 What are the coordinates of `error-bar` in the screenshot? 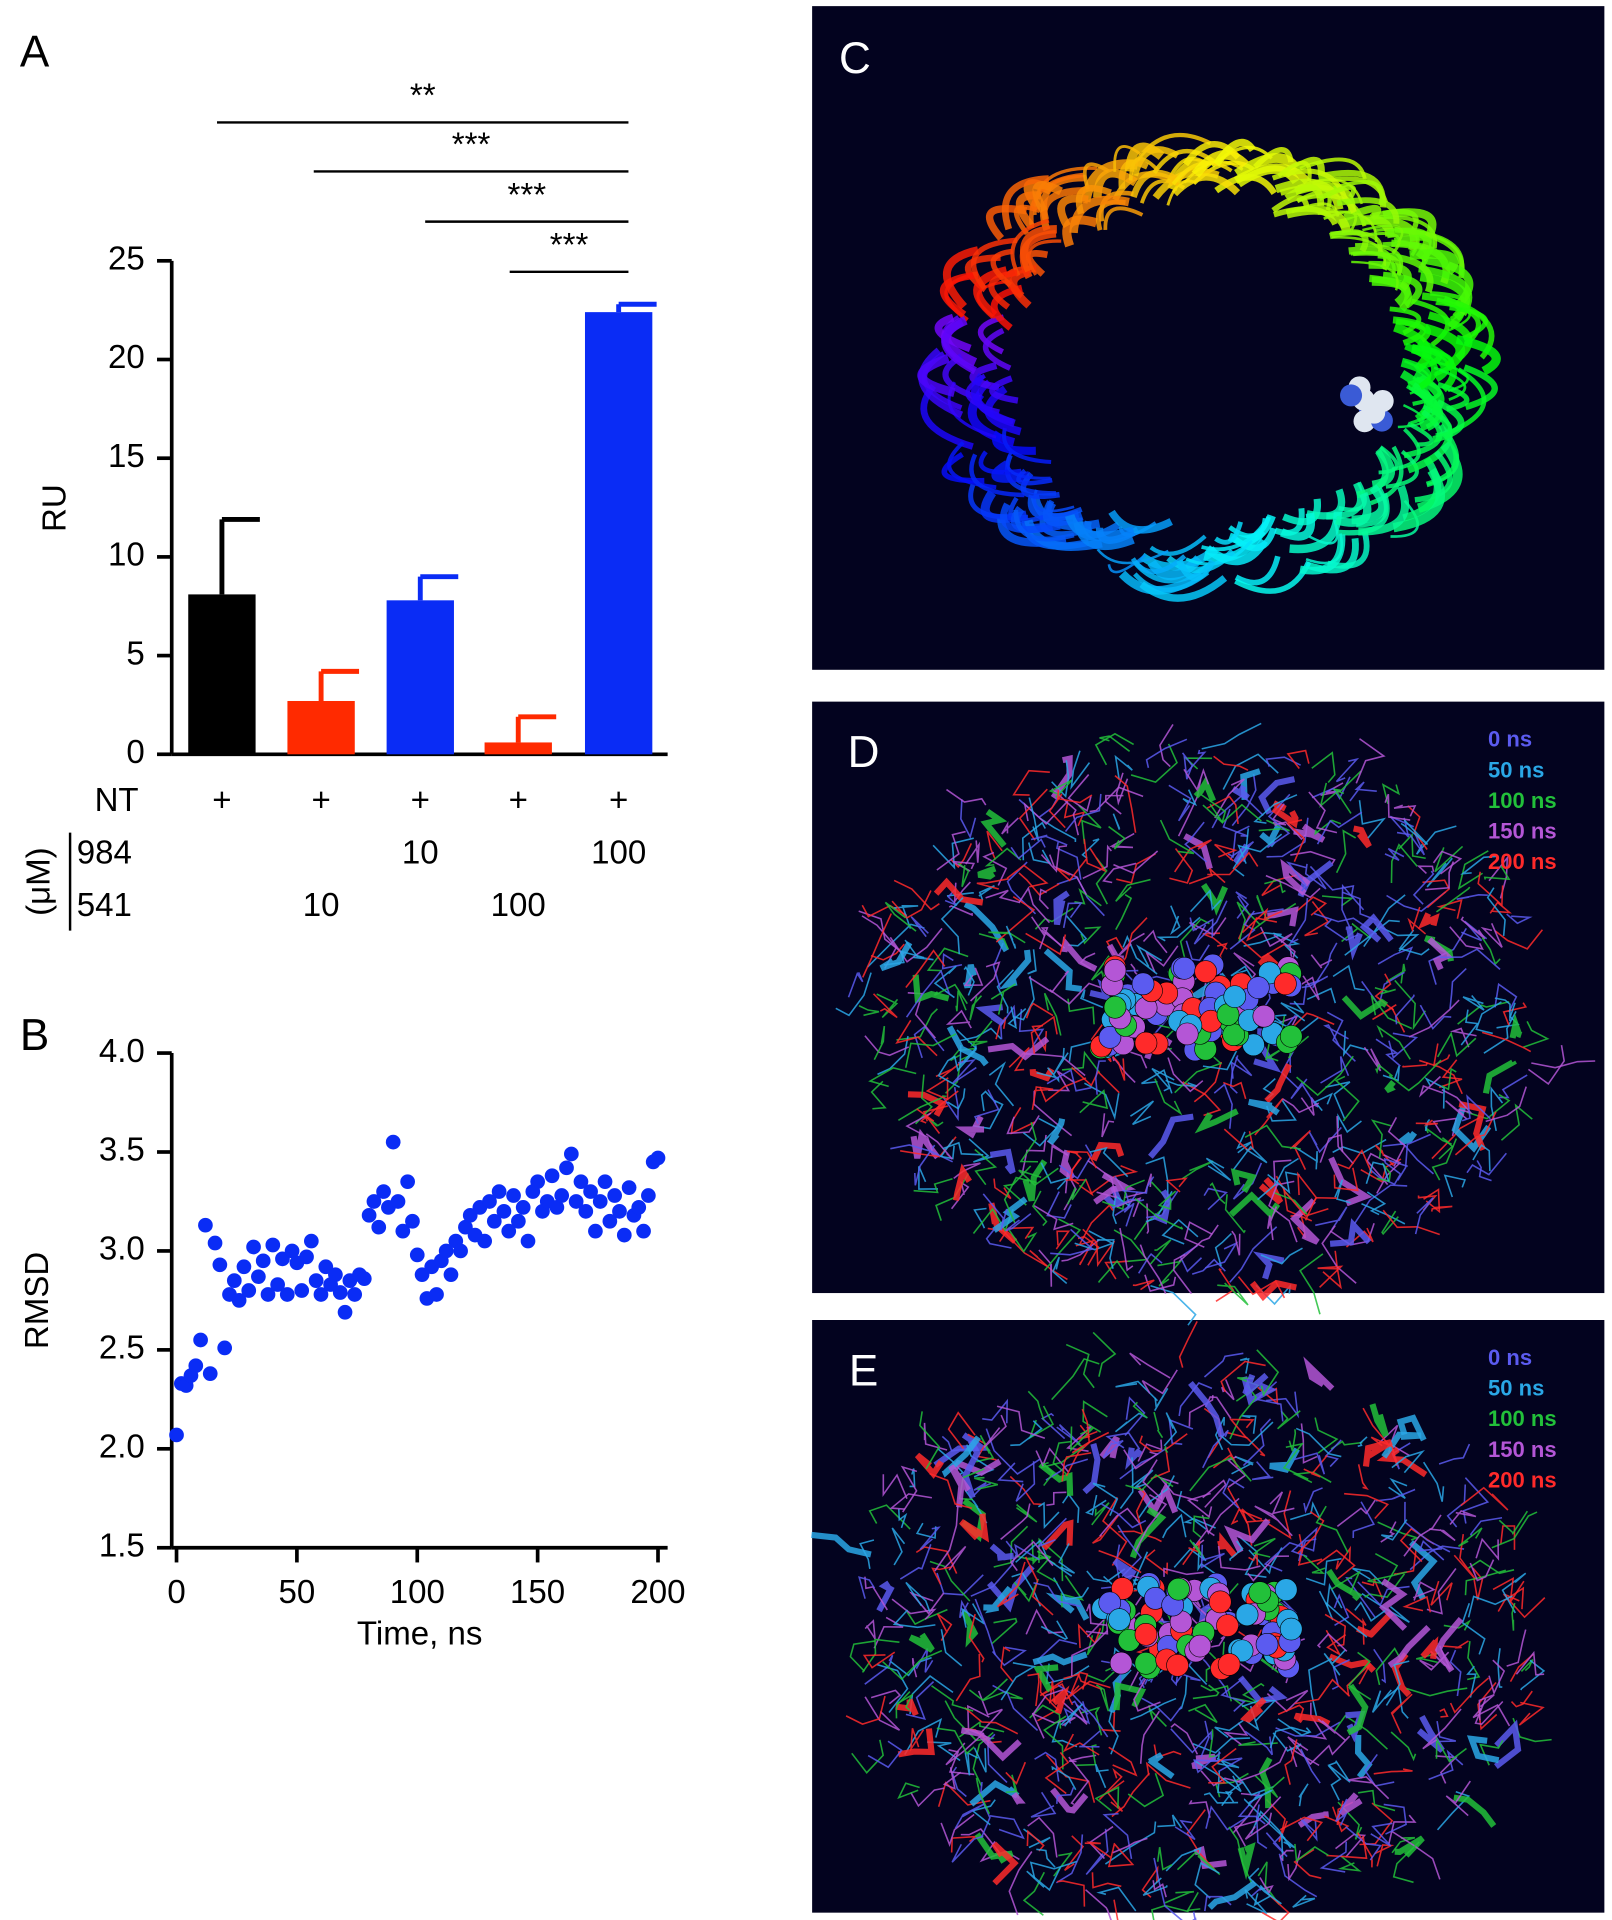 It's located at (239, 555).